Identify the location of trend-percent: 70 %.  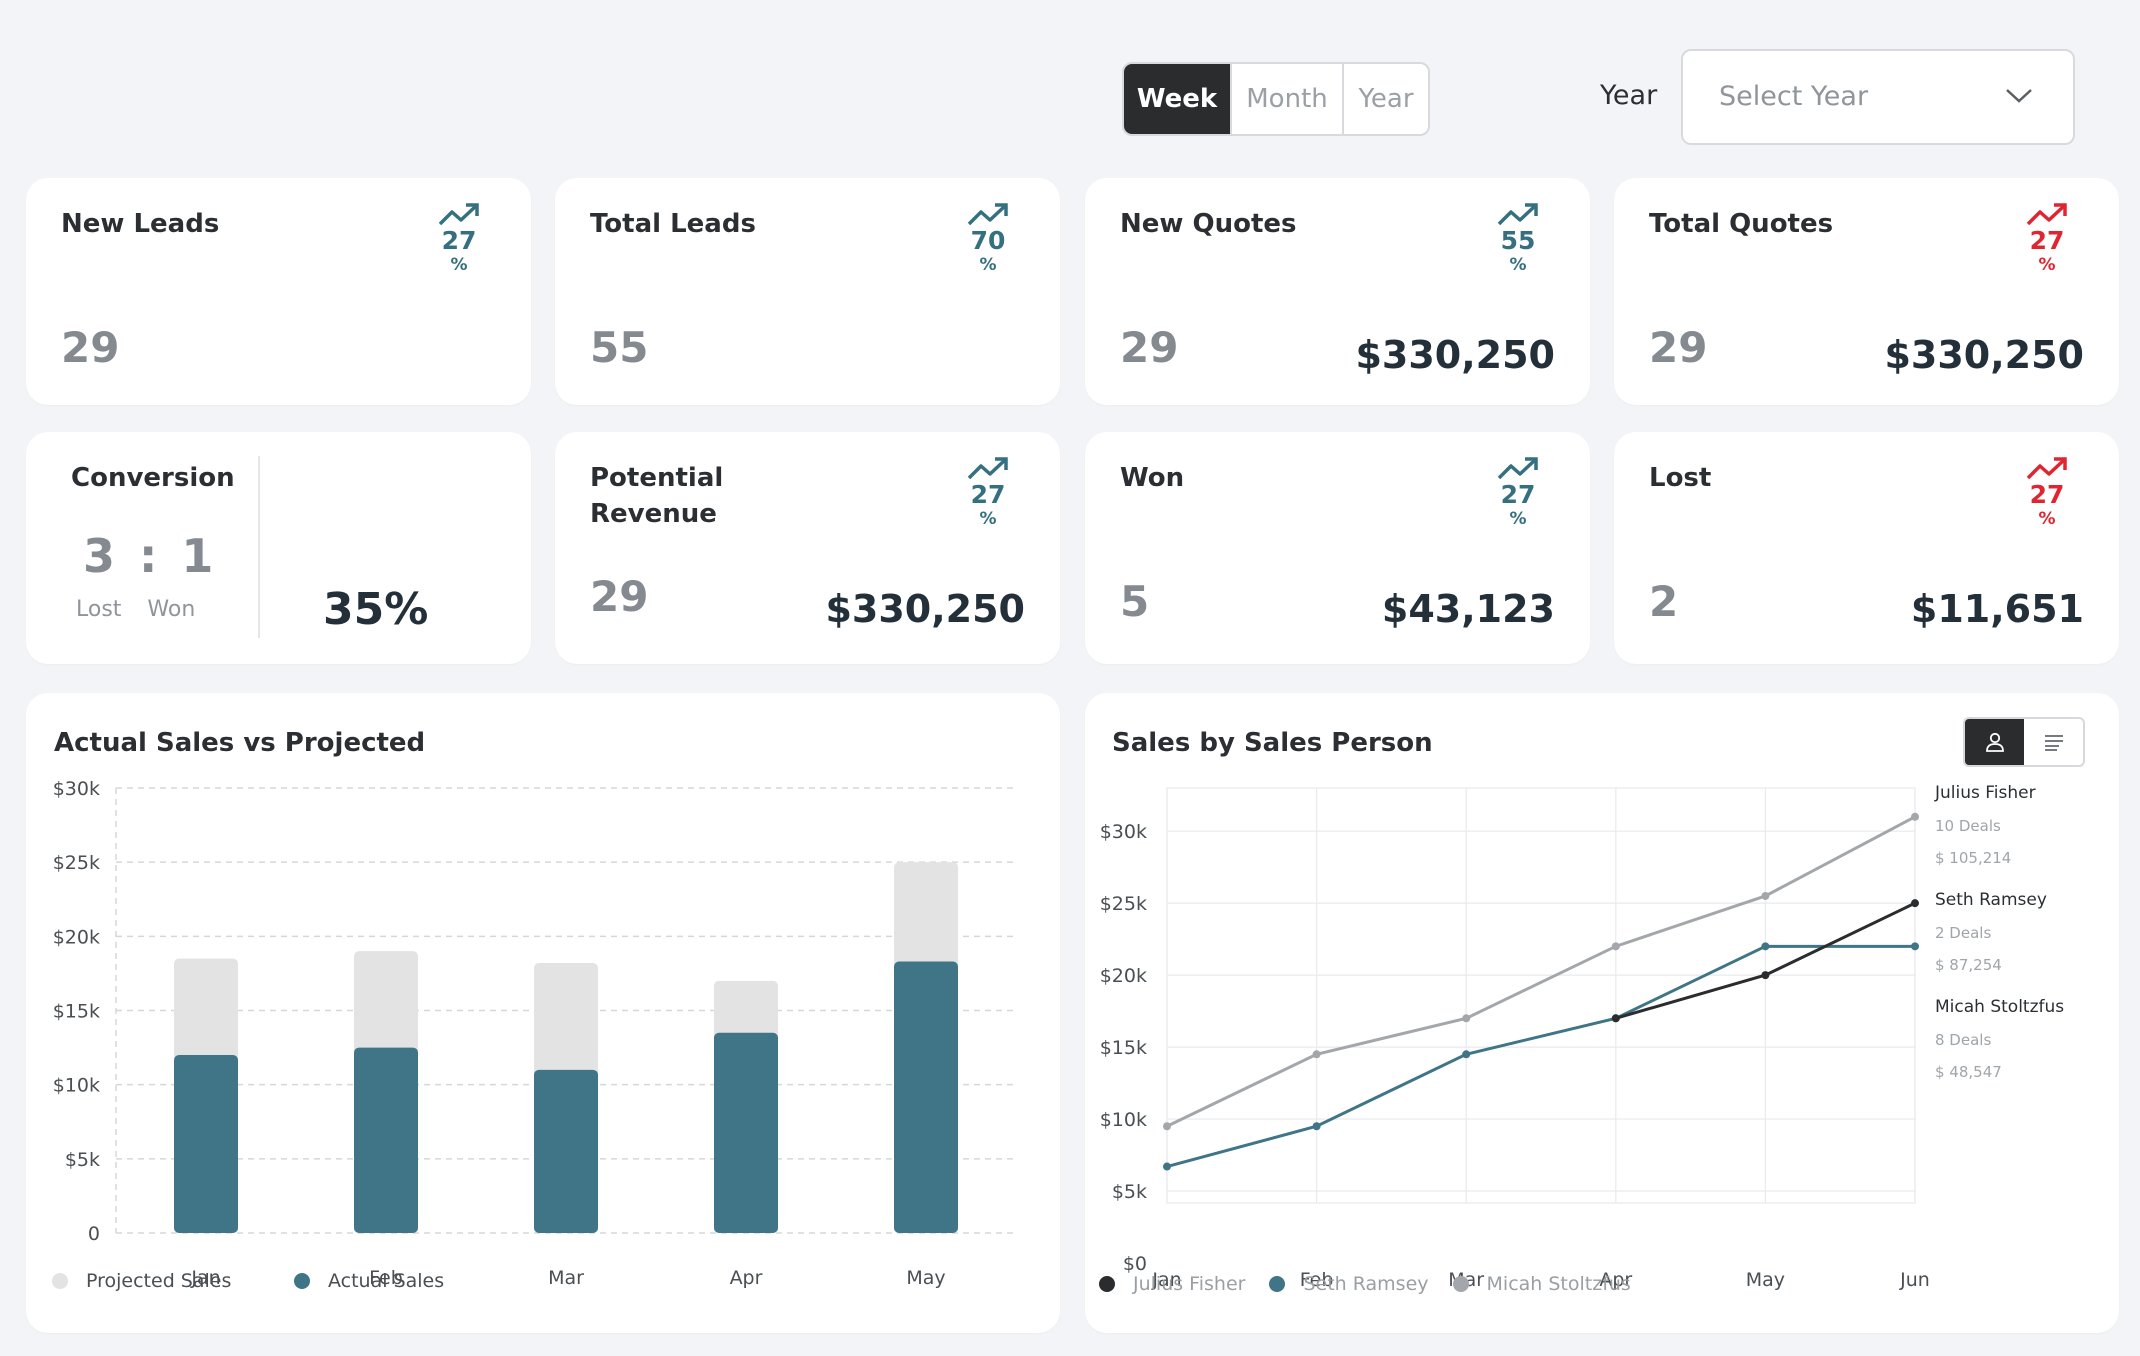
(988, 250).